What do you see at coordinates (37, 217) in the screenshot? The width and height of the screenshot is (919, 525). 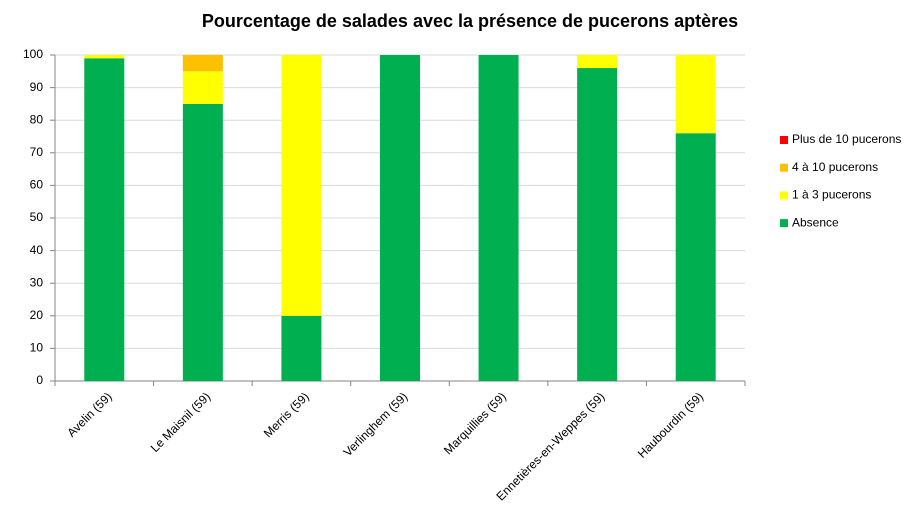 I see `y-tick-label: 50` at bounding box center [37, 217].